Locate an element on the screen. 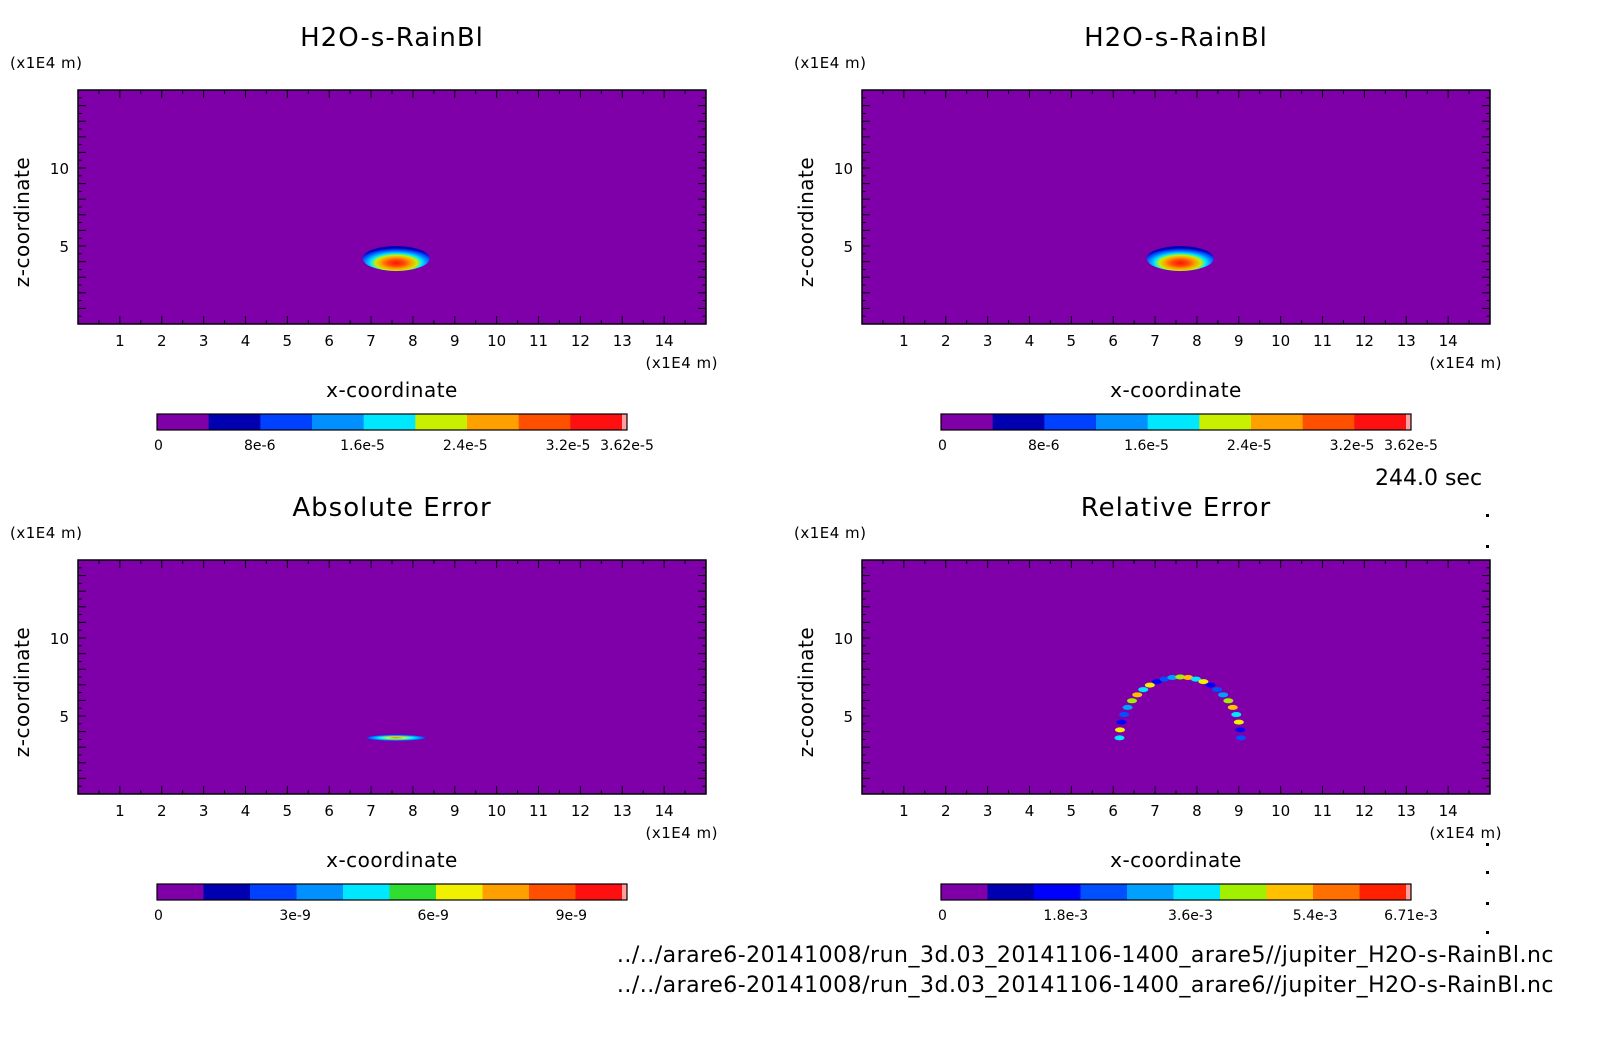 This screenshot has height=1054, width=1604. colorbar-label: 3.2e-5 is located at coordinates (568, 446).